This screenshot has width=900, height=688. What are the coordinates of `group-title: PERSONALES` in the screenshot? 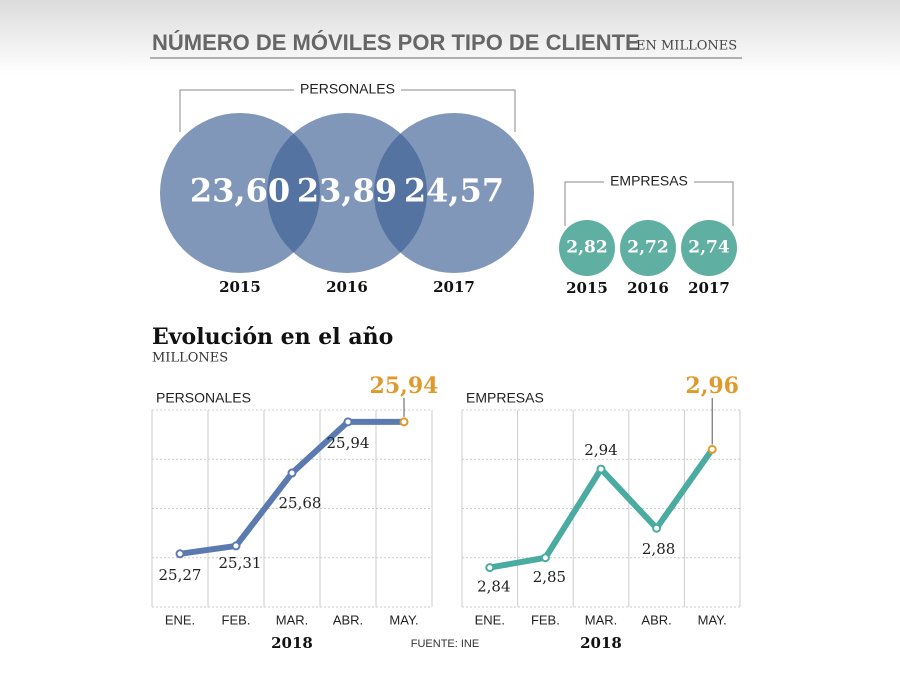 It's located at (347, 89).